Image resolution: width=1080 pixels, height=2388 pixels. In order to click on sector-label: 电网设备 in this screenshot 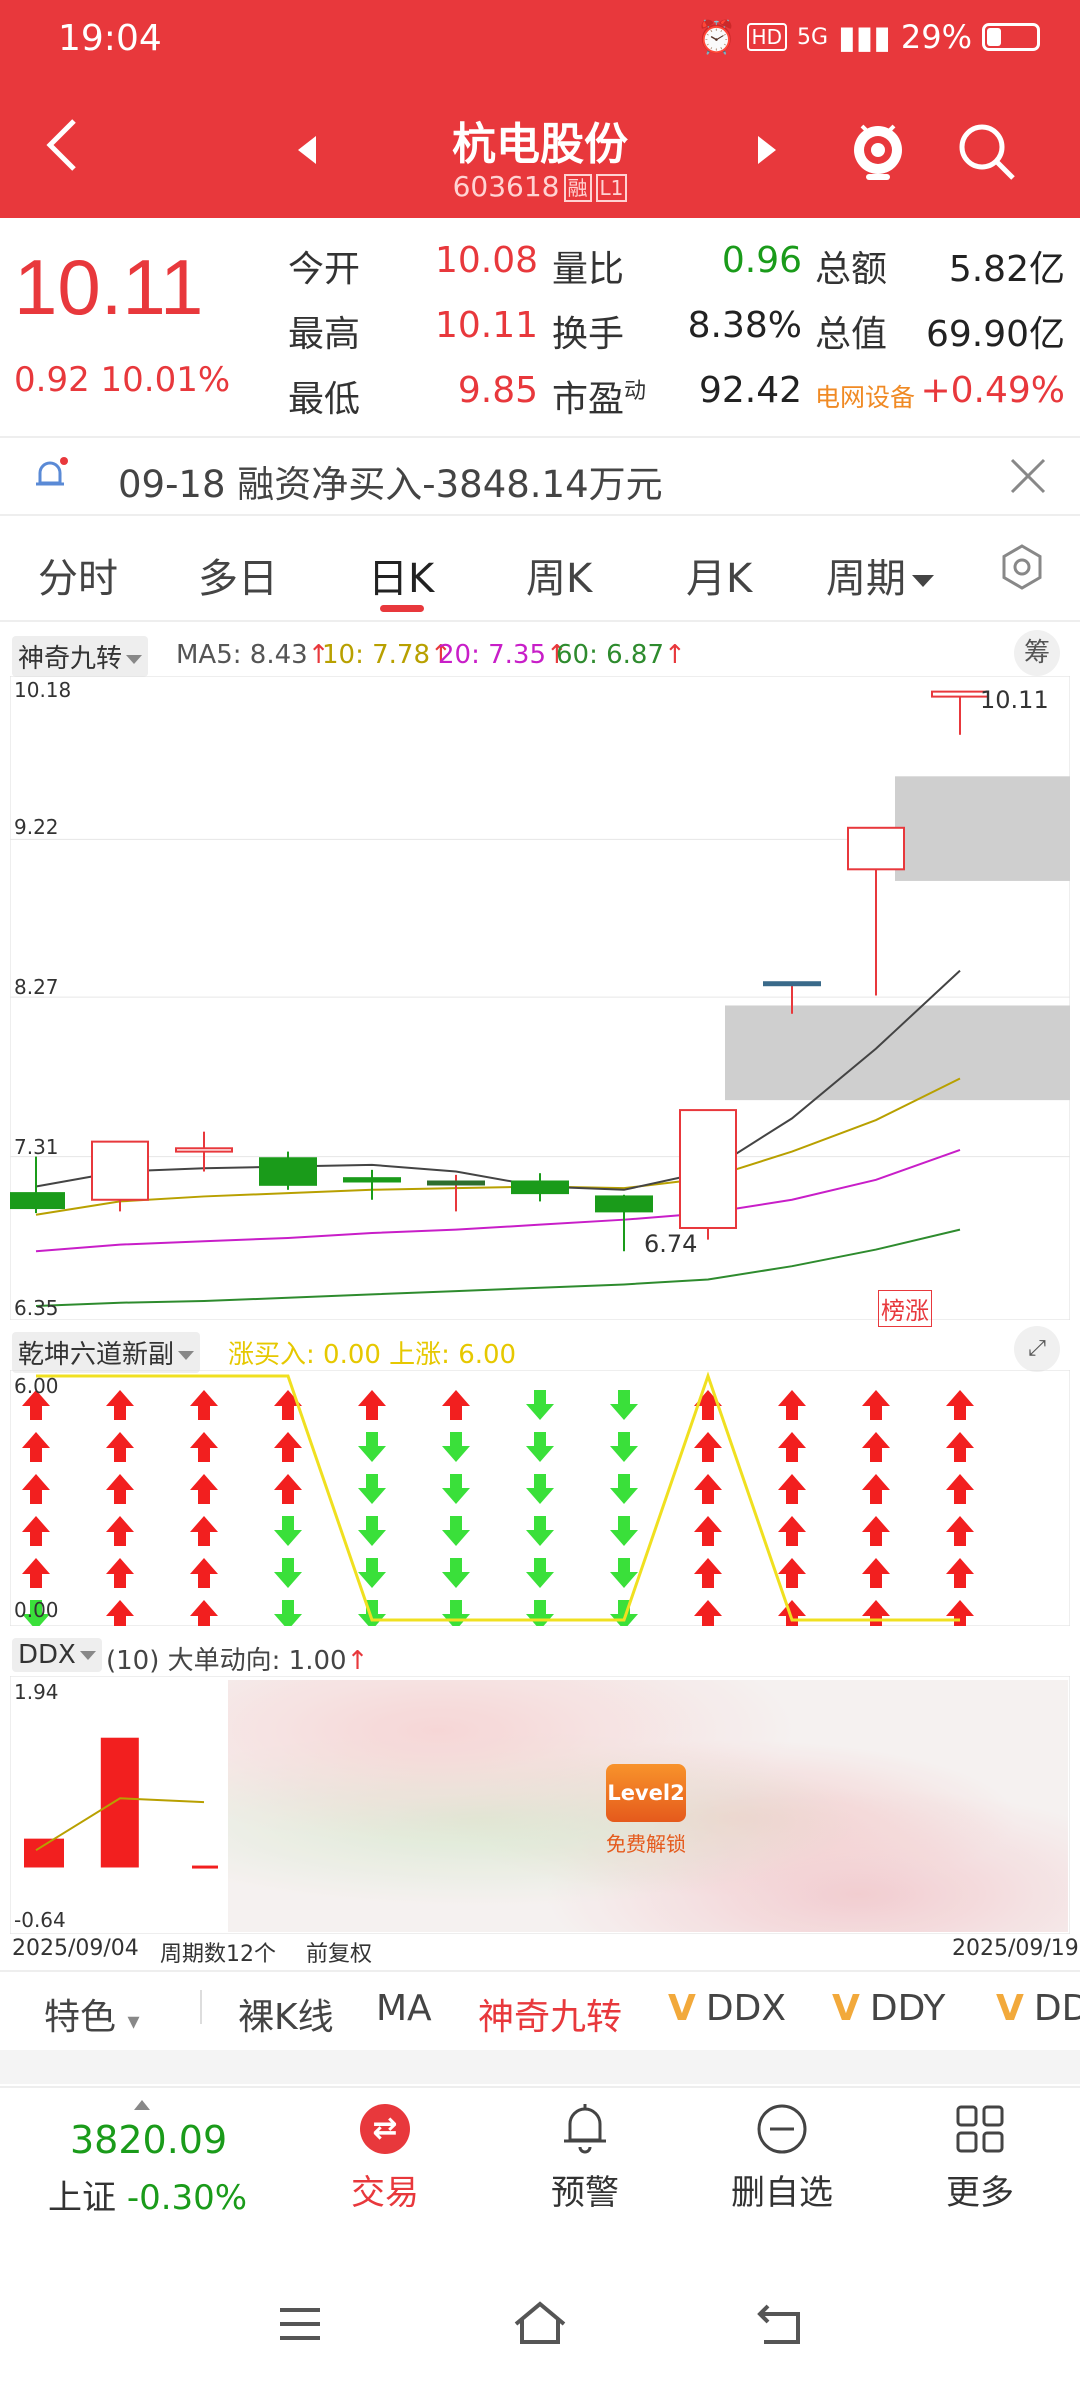, I will do `click(865, 397)`.